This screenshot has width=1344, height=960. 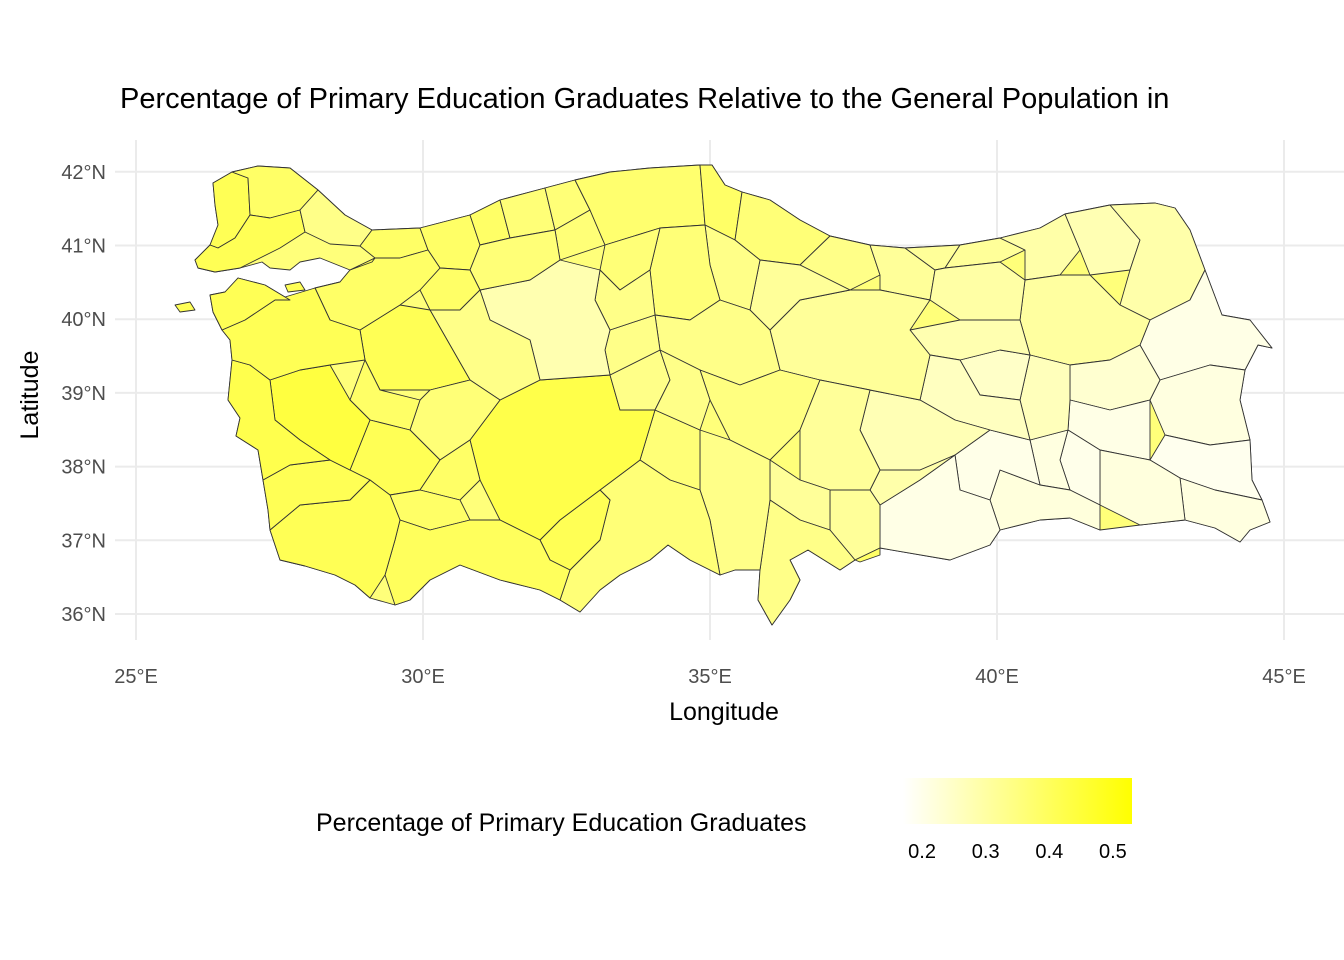 What do you see at coordinates (30, 395) in the screenshot?
I see `y-axis-title: Latitude` at bounding box center [30, 395].